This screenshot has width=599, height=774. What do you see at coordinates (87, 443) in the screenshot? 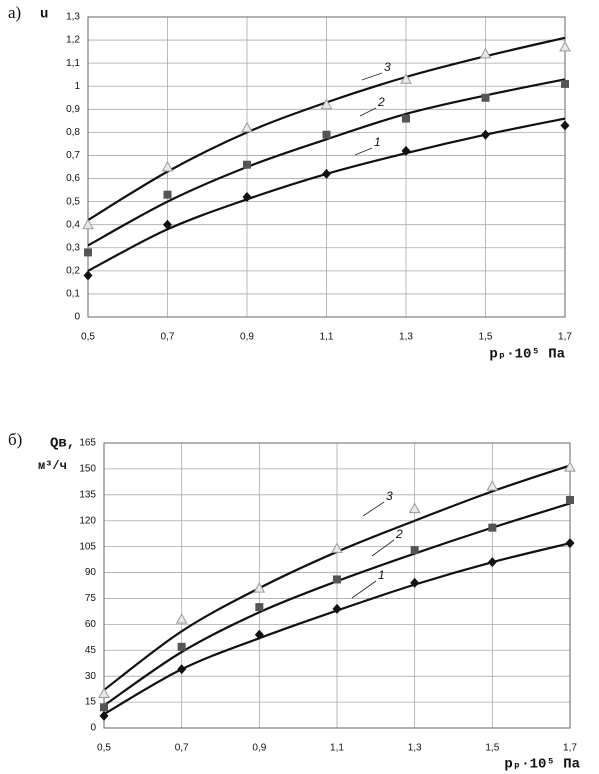
I see `y-tick-label: 165` at bounding box center [87, 443].